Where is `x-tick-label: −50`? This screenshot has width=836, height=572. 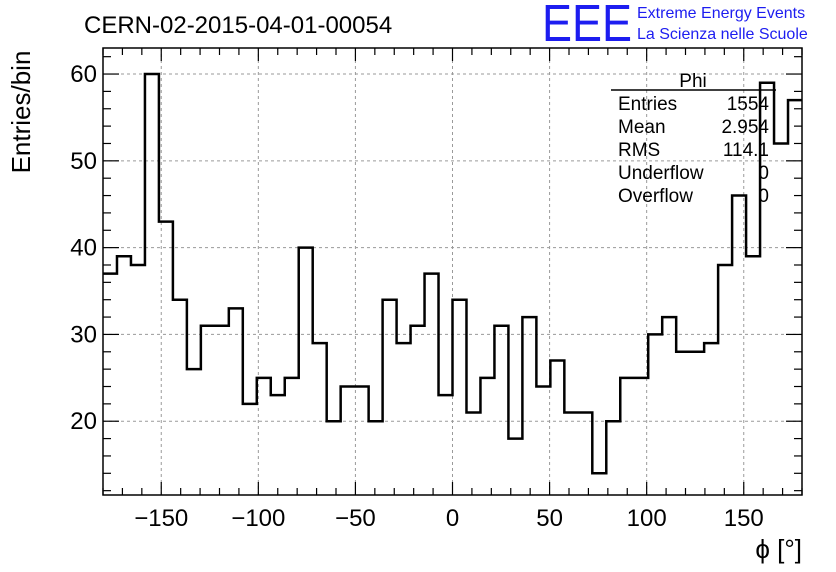 x-tick-label: −50 is located at coordinates (355, 518).